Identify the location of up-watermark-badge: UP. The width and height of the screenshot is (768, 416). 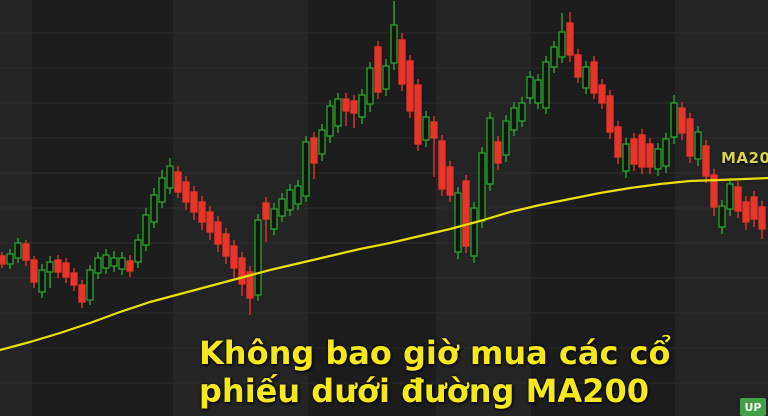
(753, 407).